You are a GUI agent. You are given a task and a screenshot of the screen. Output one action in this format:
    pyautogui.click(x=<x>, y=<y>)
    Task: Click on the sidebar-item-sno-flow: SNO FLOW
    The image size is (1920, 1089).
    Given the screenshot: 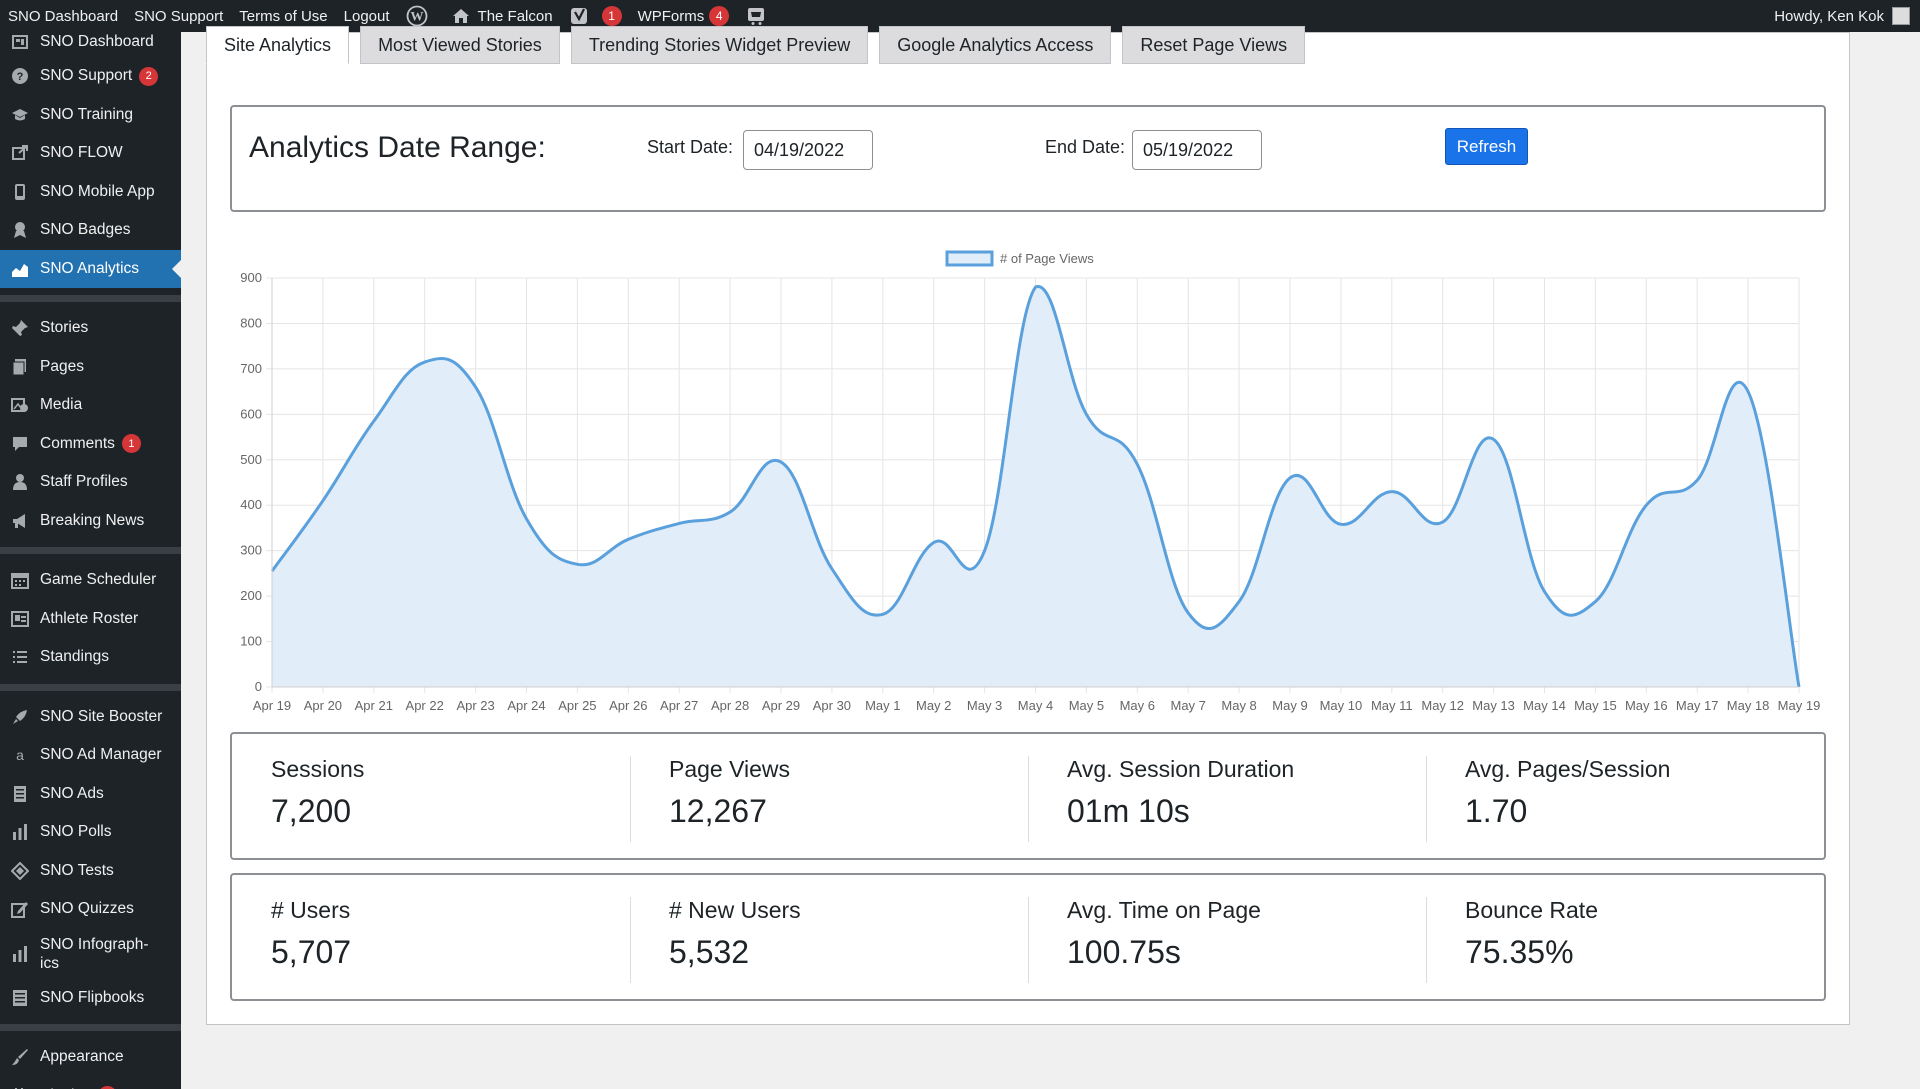 What is the action you would take?
    pyautogui.click(x=90, y=153)
    